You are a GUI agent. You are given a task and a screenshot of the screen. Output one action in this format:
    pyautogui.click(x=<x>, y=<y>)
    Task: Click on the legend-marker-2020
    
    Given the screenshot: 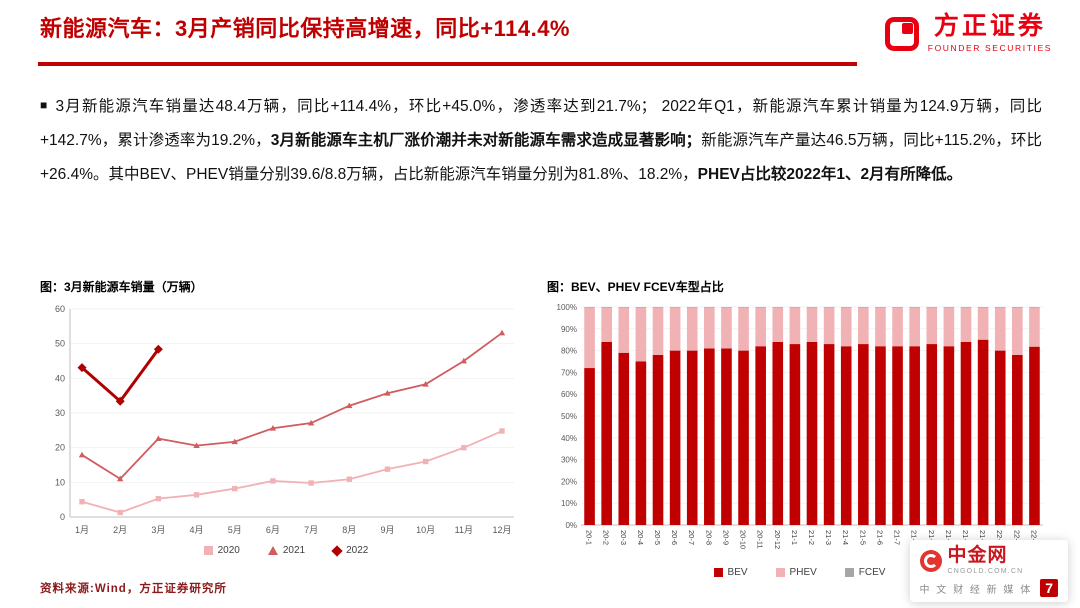 What is the action you would take?
    pyautogui.click(x=208, y=550)
    